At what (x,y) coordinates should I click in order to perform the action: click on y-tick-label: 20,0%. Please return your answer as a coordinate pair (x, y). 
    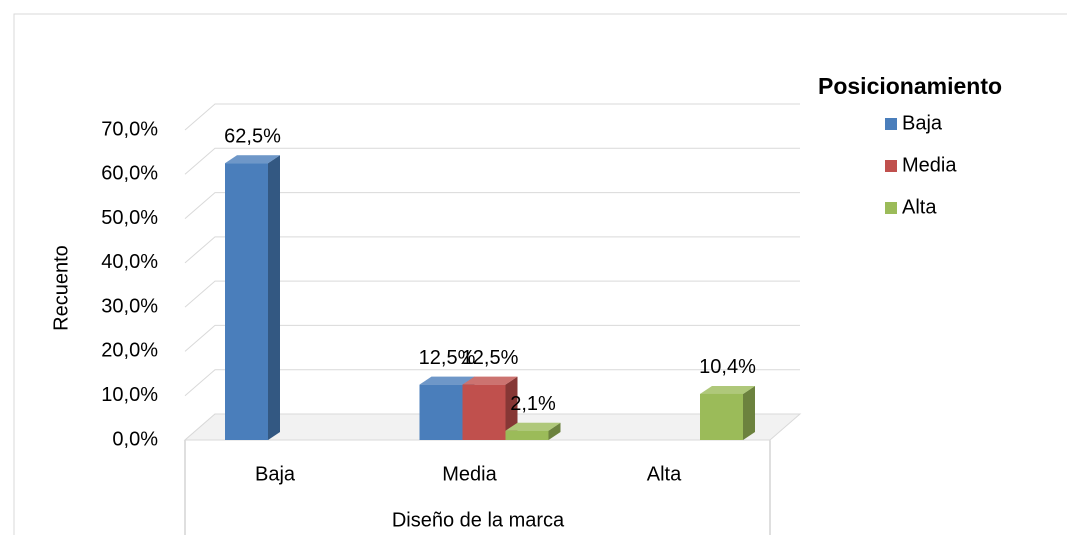
    Looking at the image, I should click on (129, 351).